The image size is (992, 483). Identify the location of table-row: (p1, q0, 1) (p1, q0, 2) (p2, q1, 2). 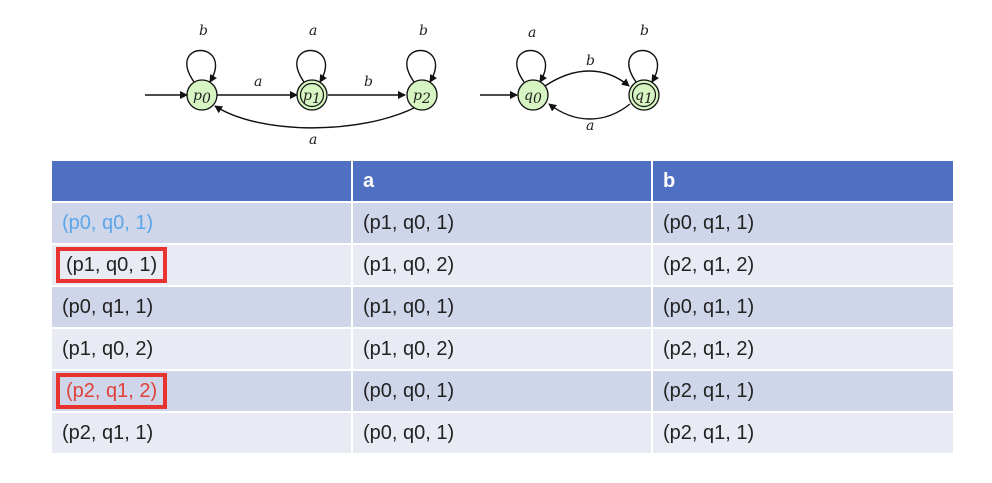
(503, 264).